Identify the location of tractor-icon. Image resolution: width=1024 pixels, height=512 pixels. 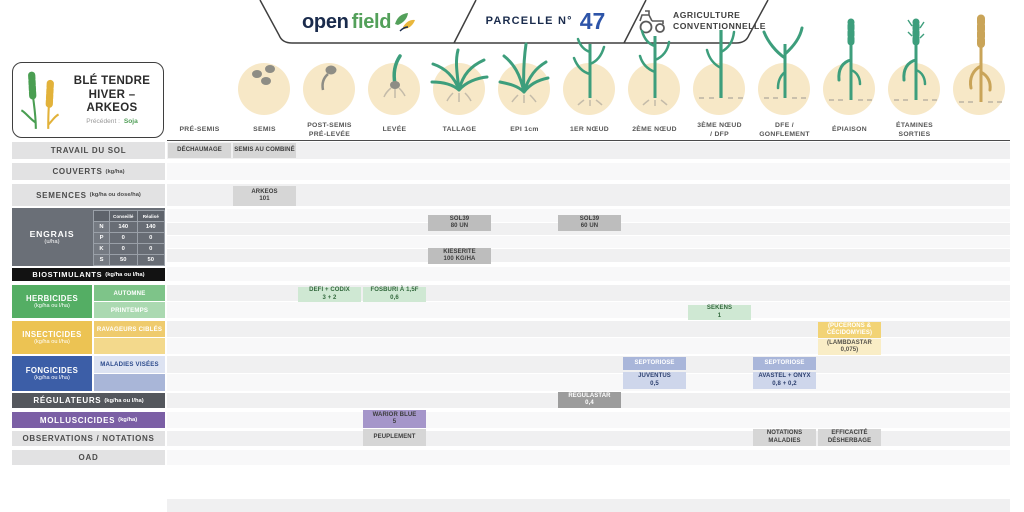
(652, 22).